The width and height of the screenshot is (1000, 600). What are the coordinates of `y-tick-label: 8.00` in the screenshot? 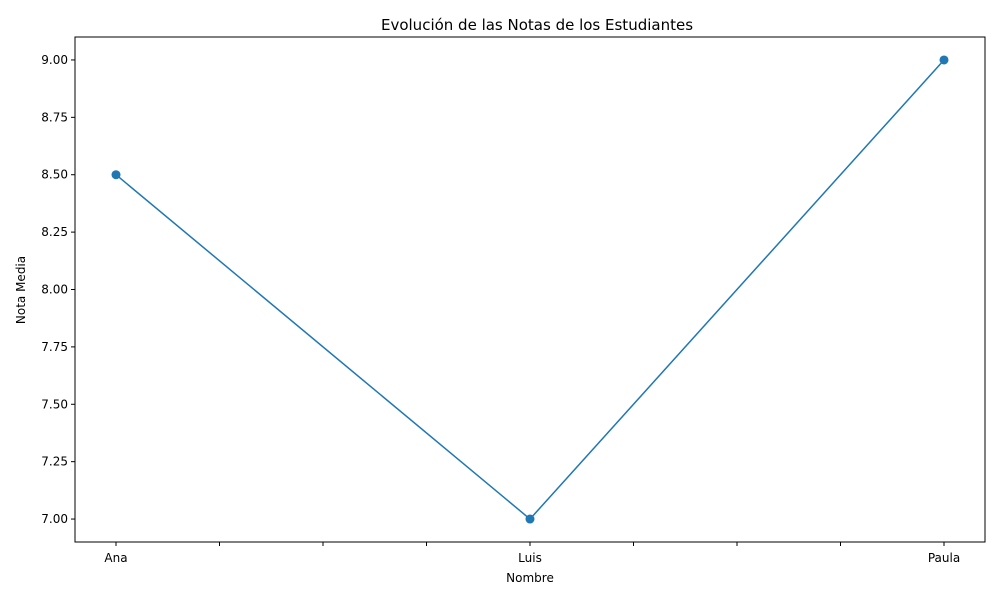 It's located at (54, 290).